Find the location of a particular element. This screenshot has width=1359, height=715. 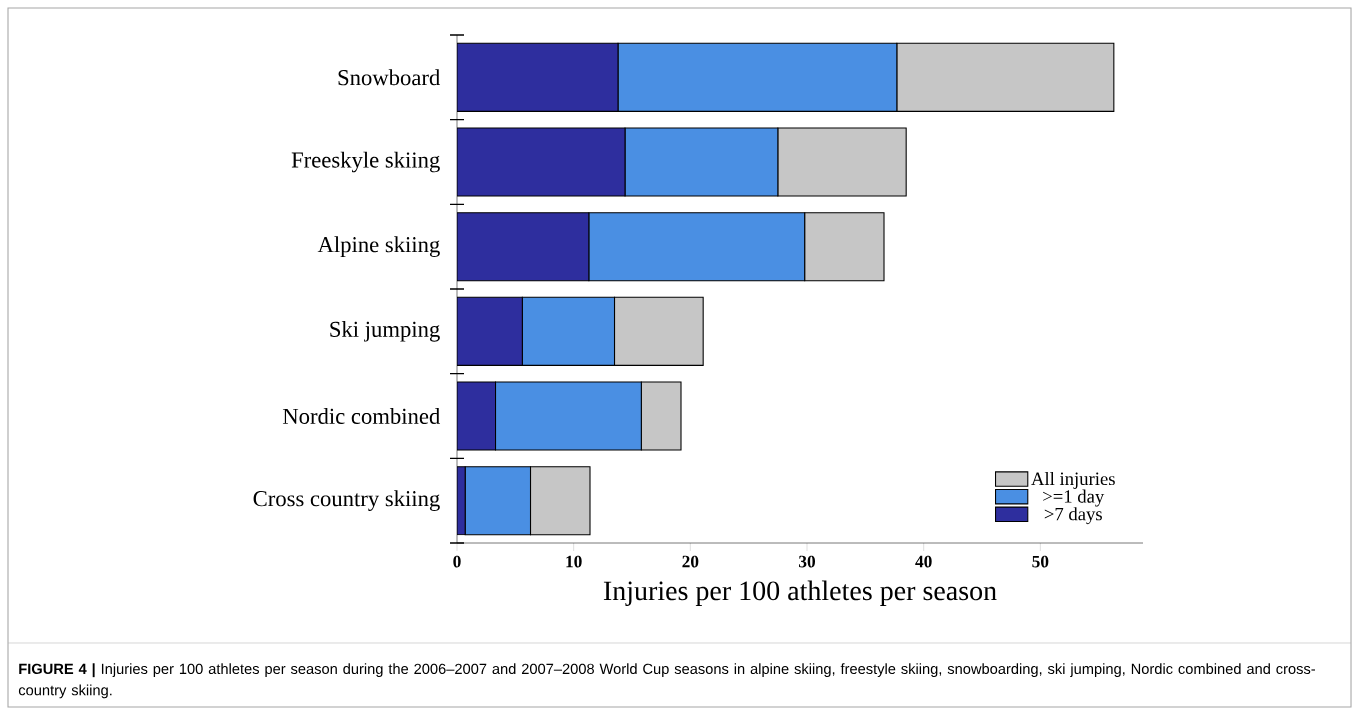

x-tick-label: 20 is located at coordinates (690, 561).